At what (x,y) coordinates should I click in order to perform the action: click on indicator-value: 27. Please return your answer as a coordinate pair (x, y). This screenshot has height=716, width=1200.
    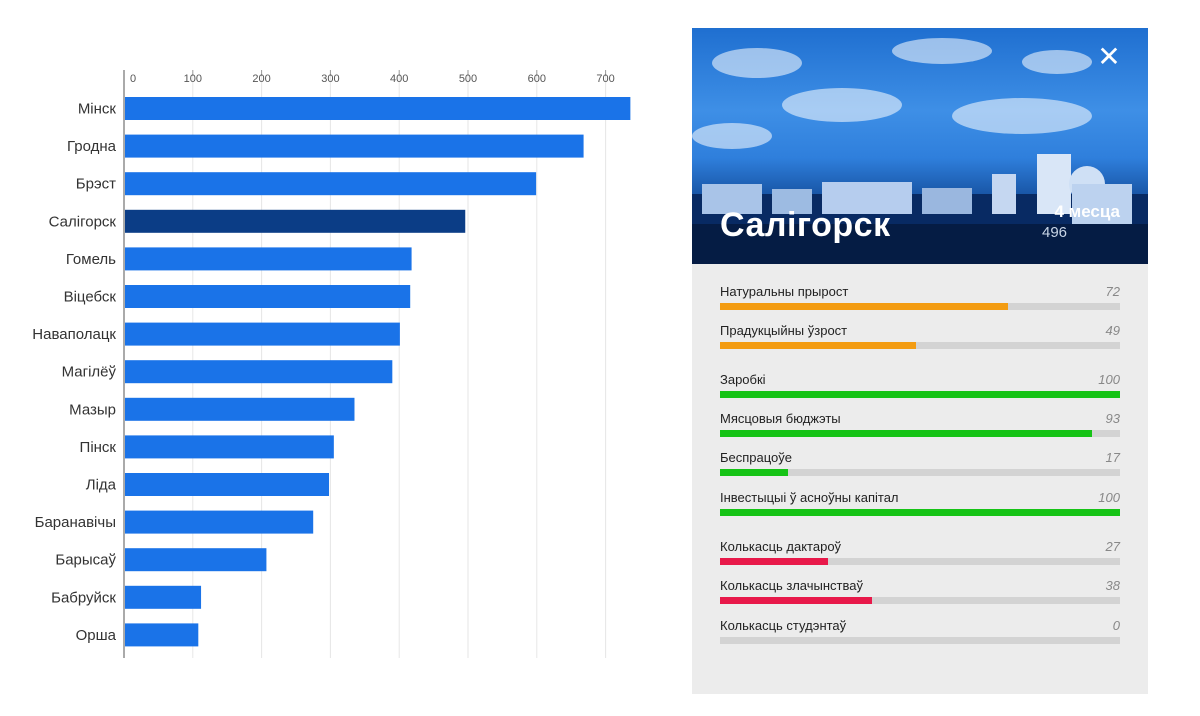
    Looking at the image, I should click on (1112, 546).